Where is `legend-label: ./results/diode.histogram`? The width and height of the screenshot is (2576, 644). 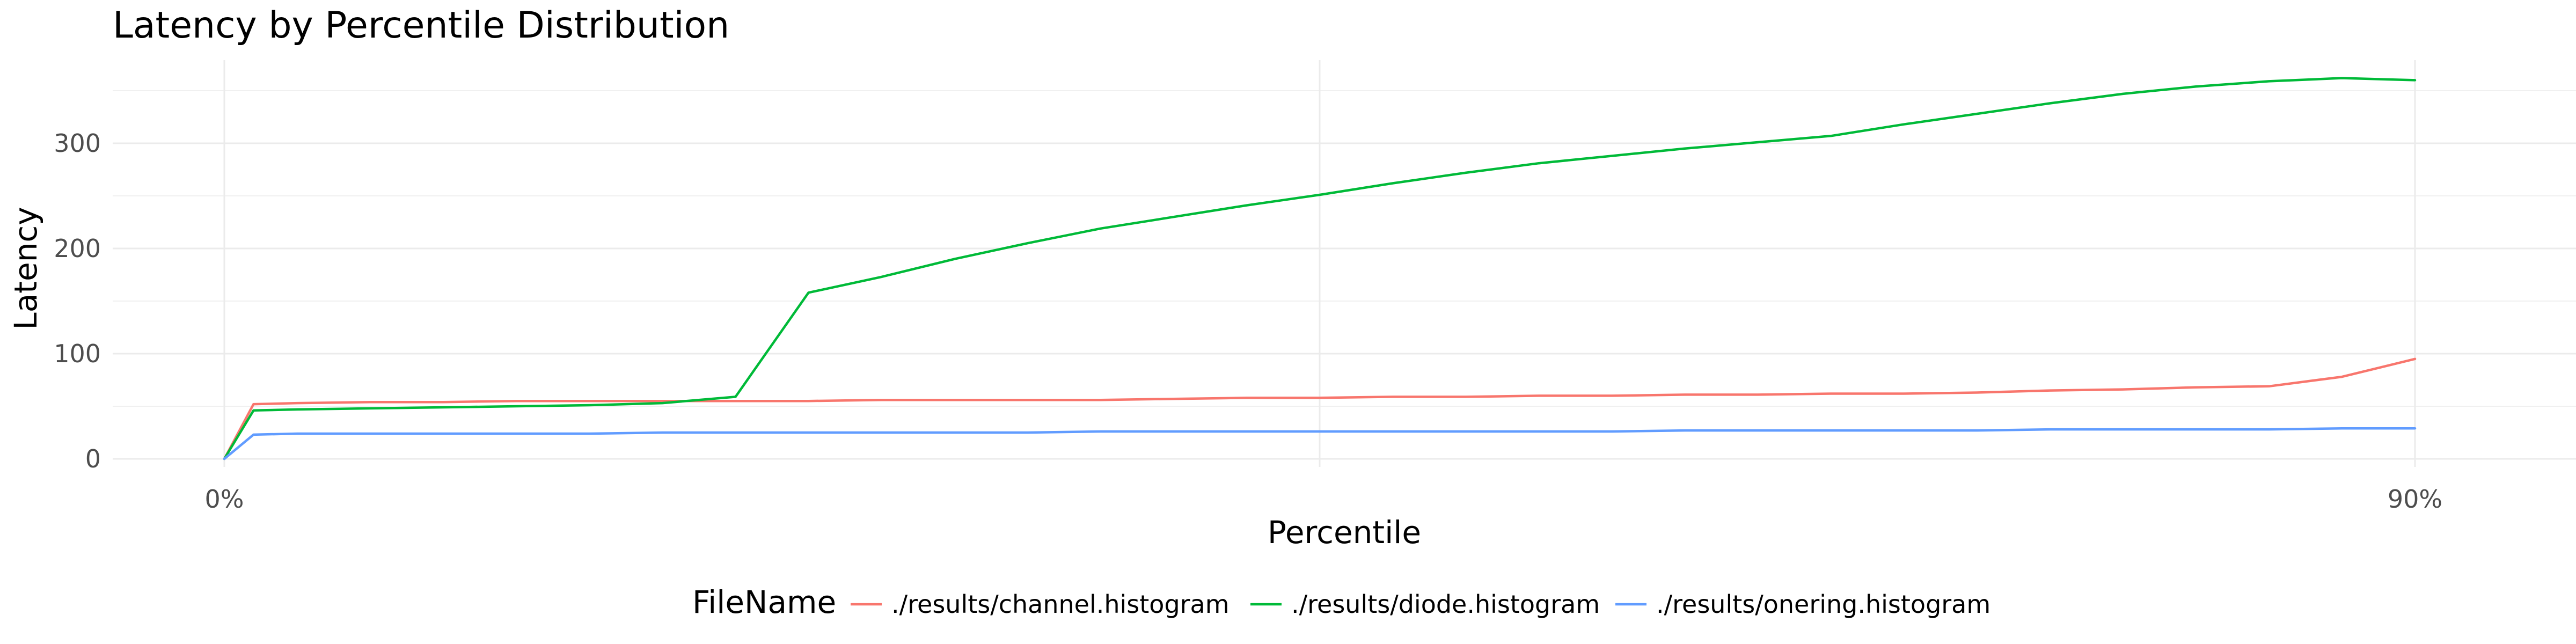 legend-label: ./results/diode.histogram is located at coordinates (1445, 604).